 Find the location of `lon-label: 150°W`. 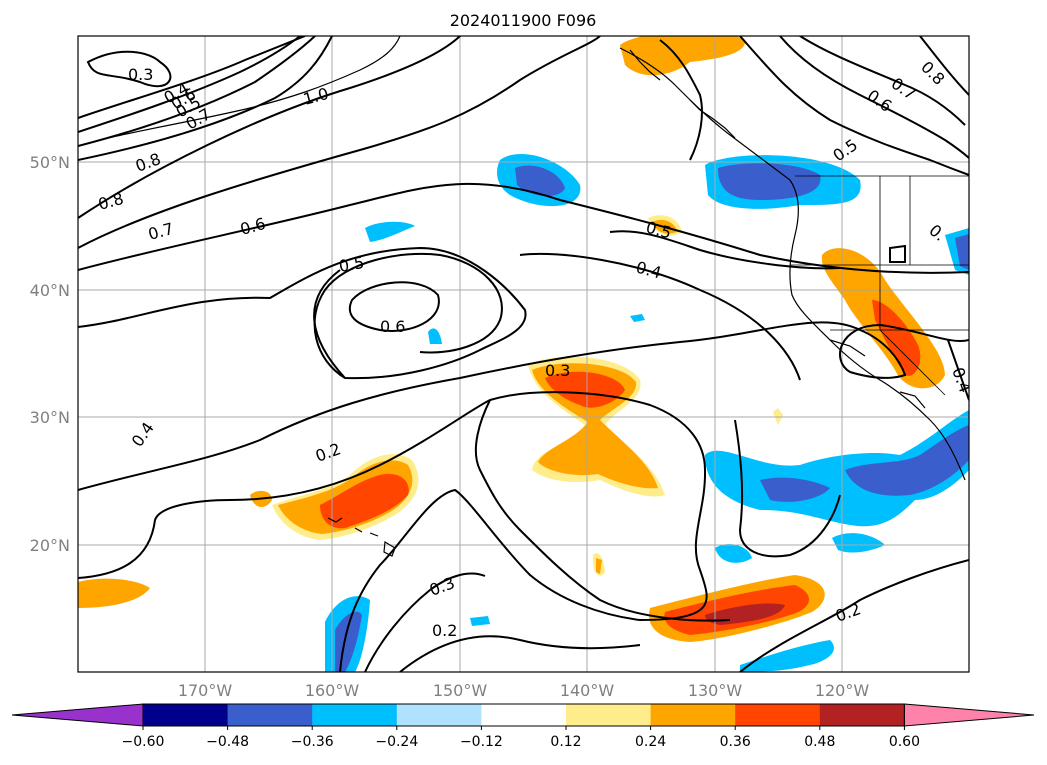

lon-label: 150°W is located at coordinates (460, 690).